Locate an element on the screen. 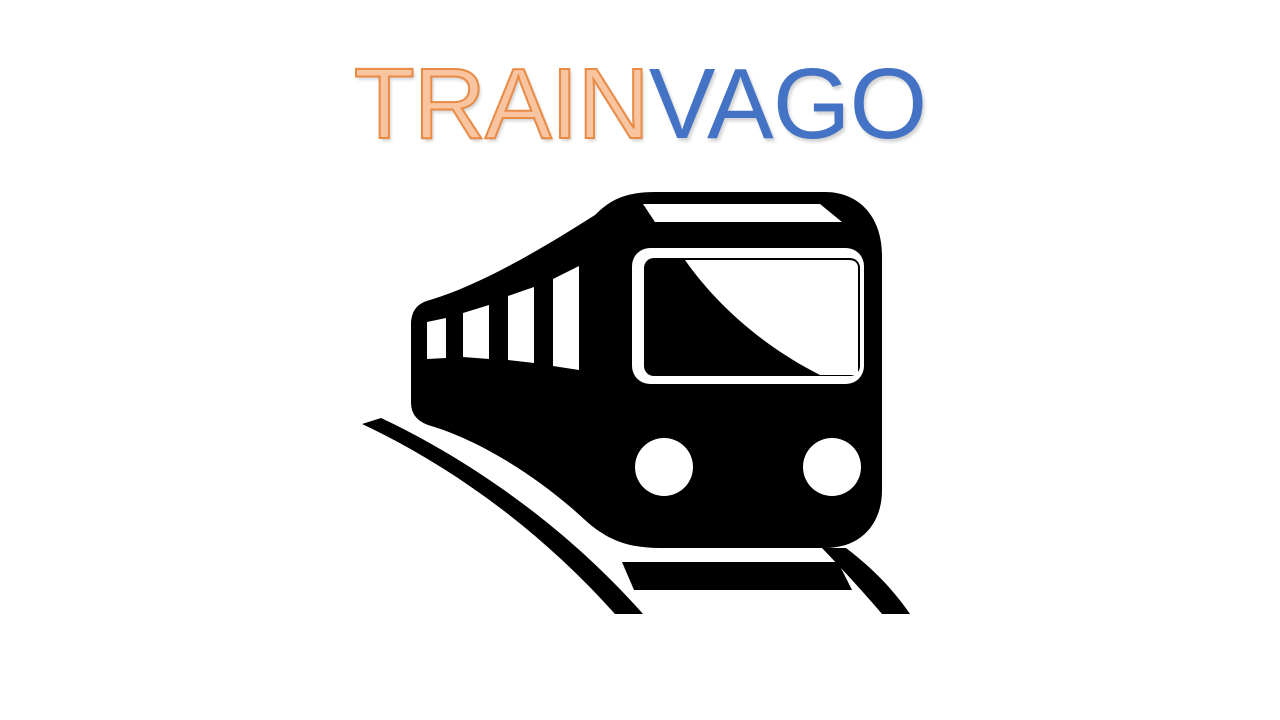 The height and width of the screenshot is (720, 1280). roof-stripe is located at coordinates (742, 213).